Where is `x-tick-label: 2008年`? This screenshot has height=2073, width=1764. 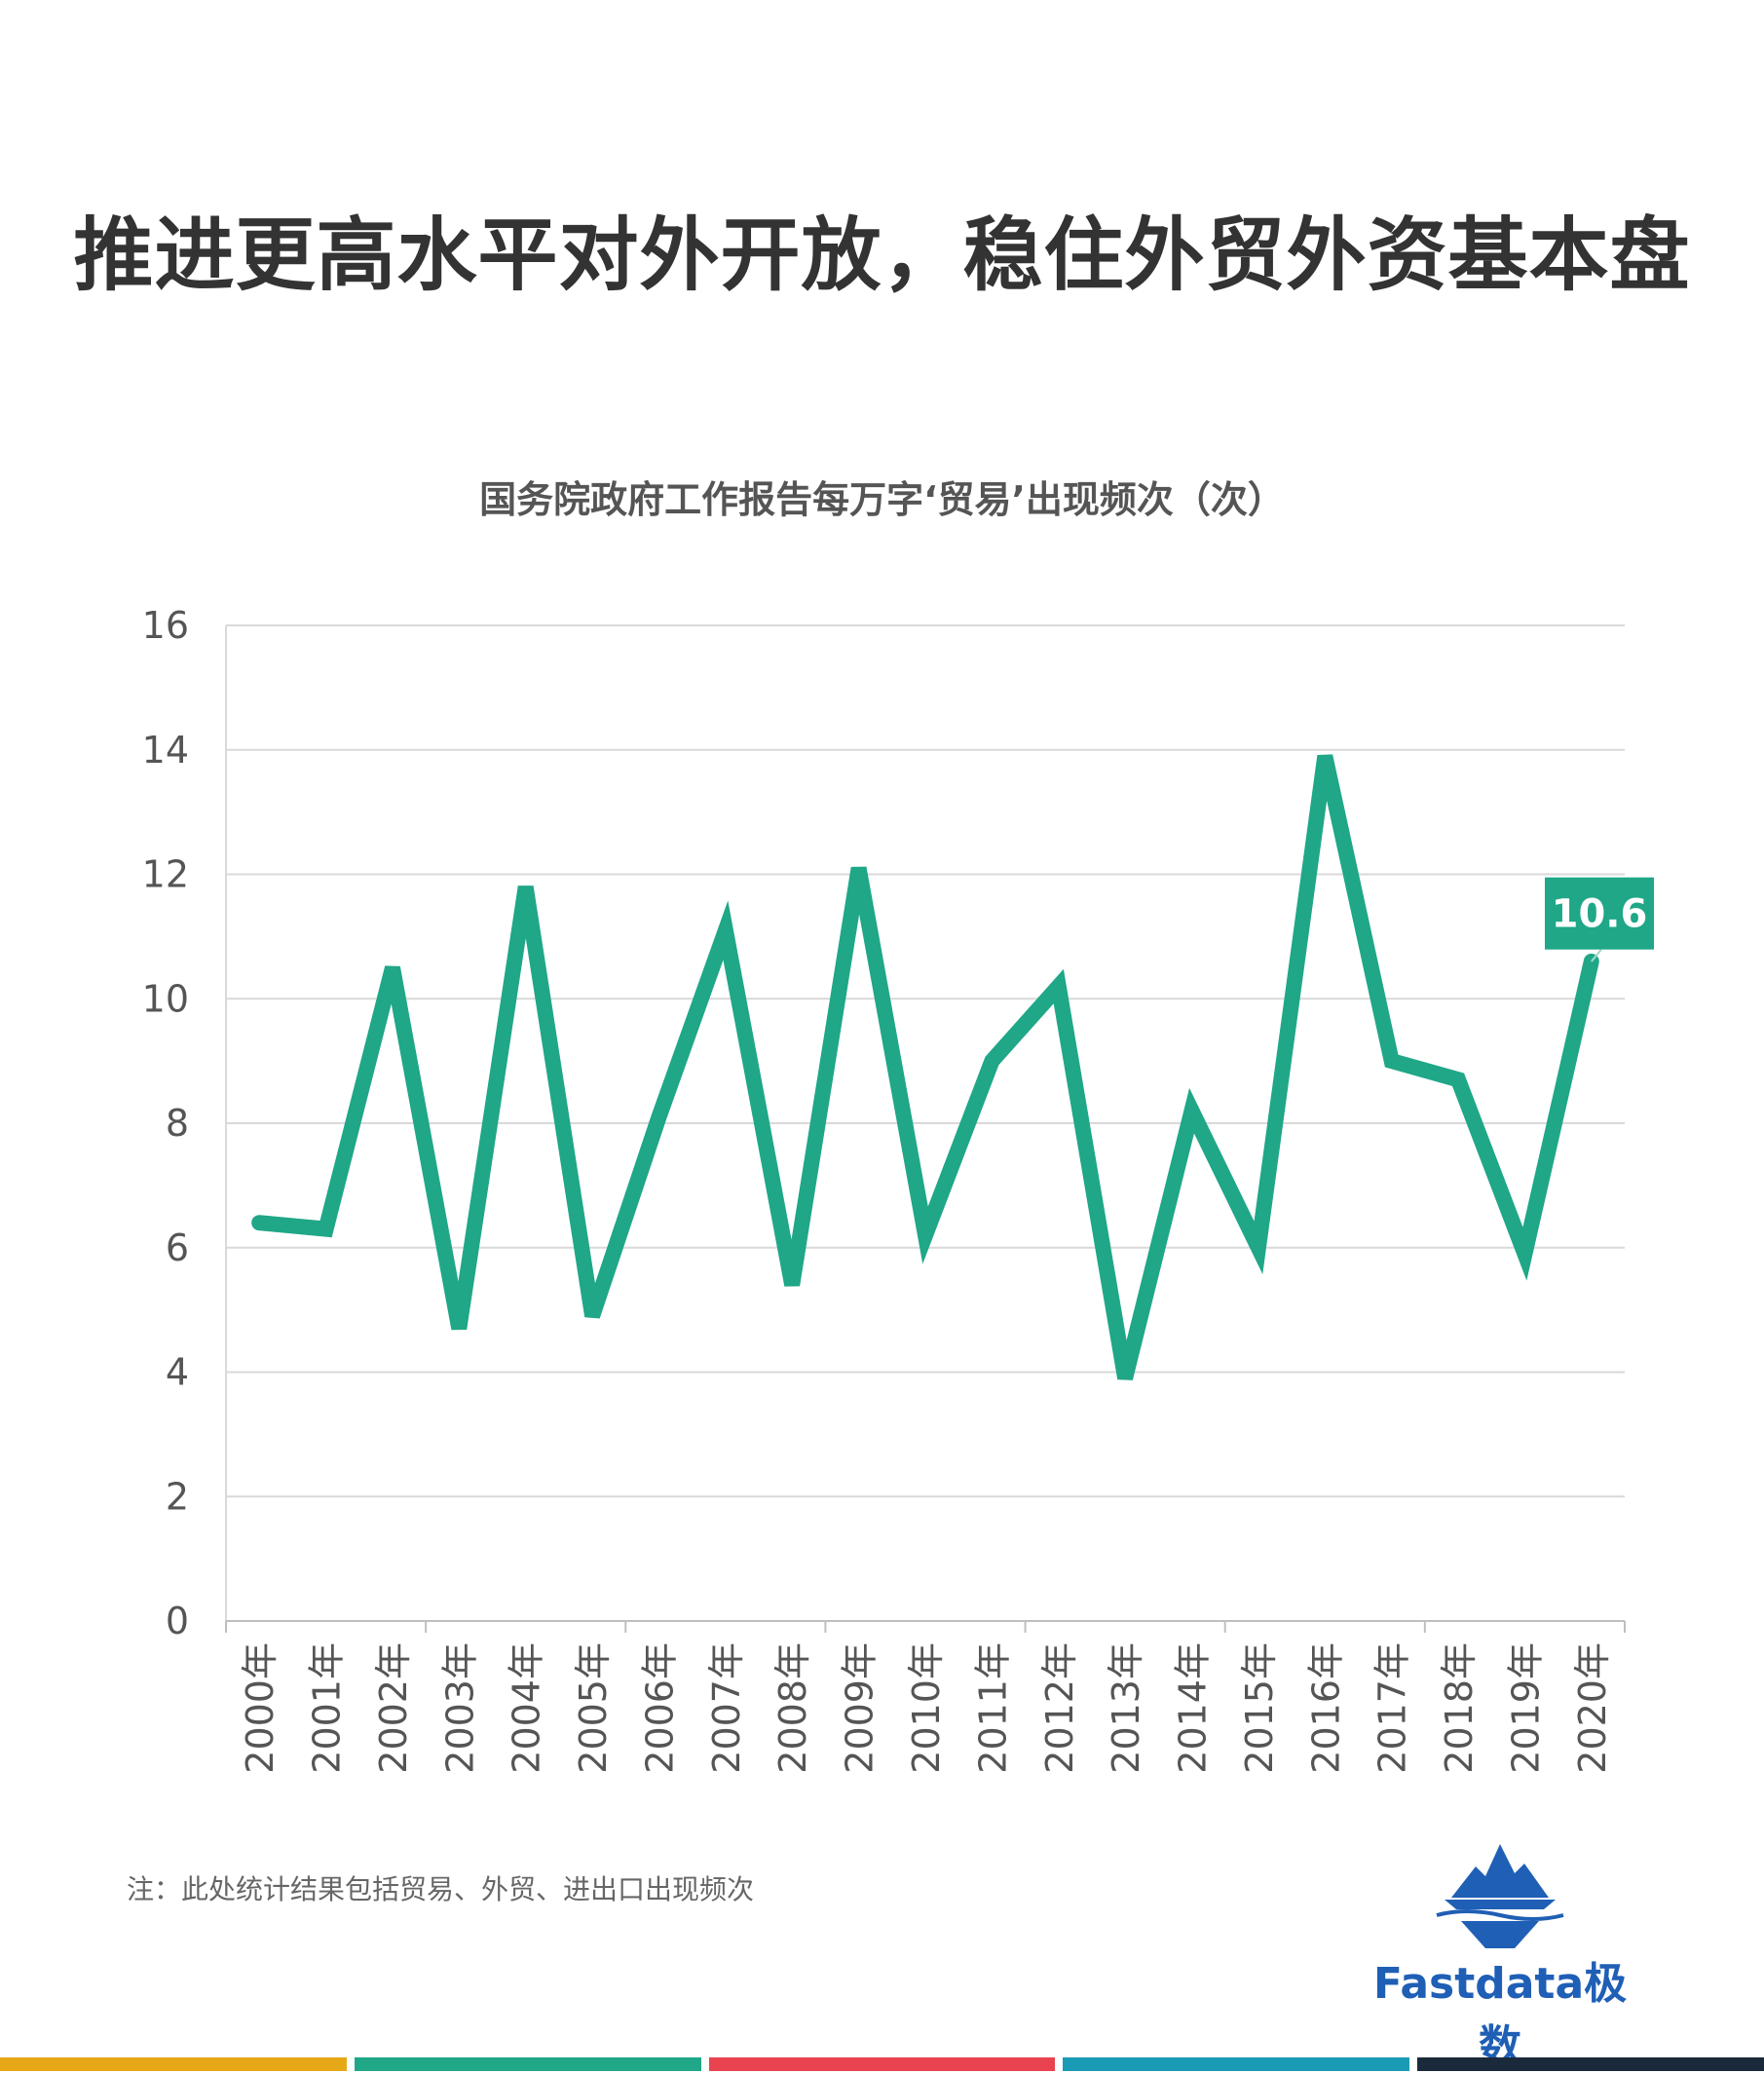 x-tick-label: 2008年 is located at coordinates (792, 1708).